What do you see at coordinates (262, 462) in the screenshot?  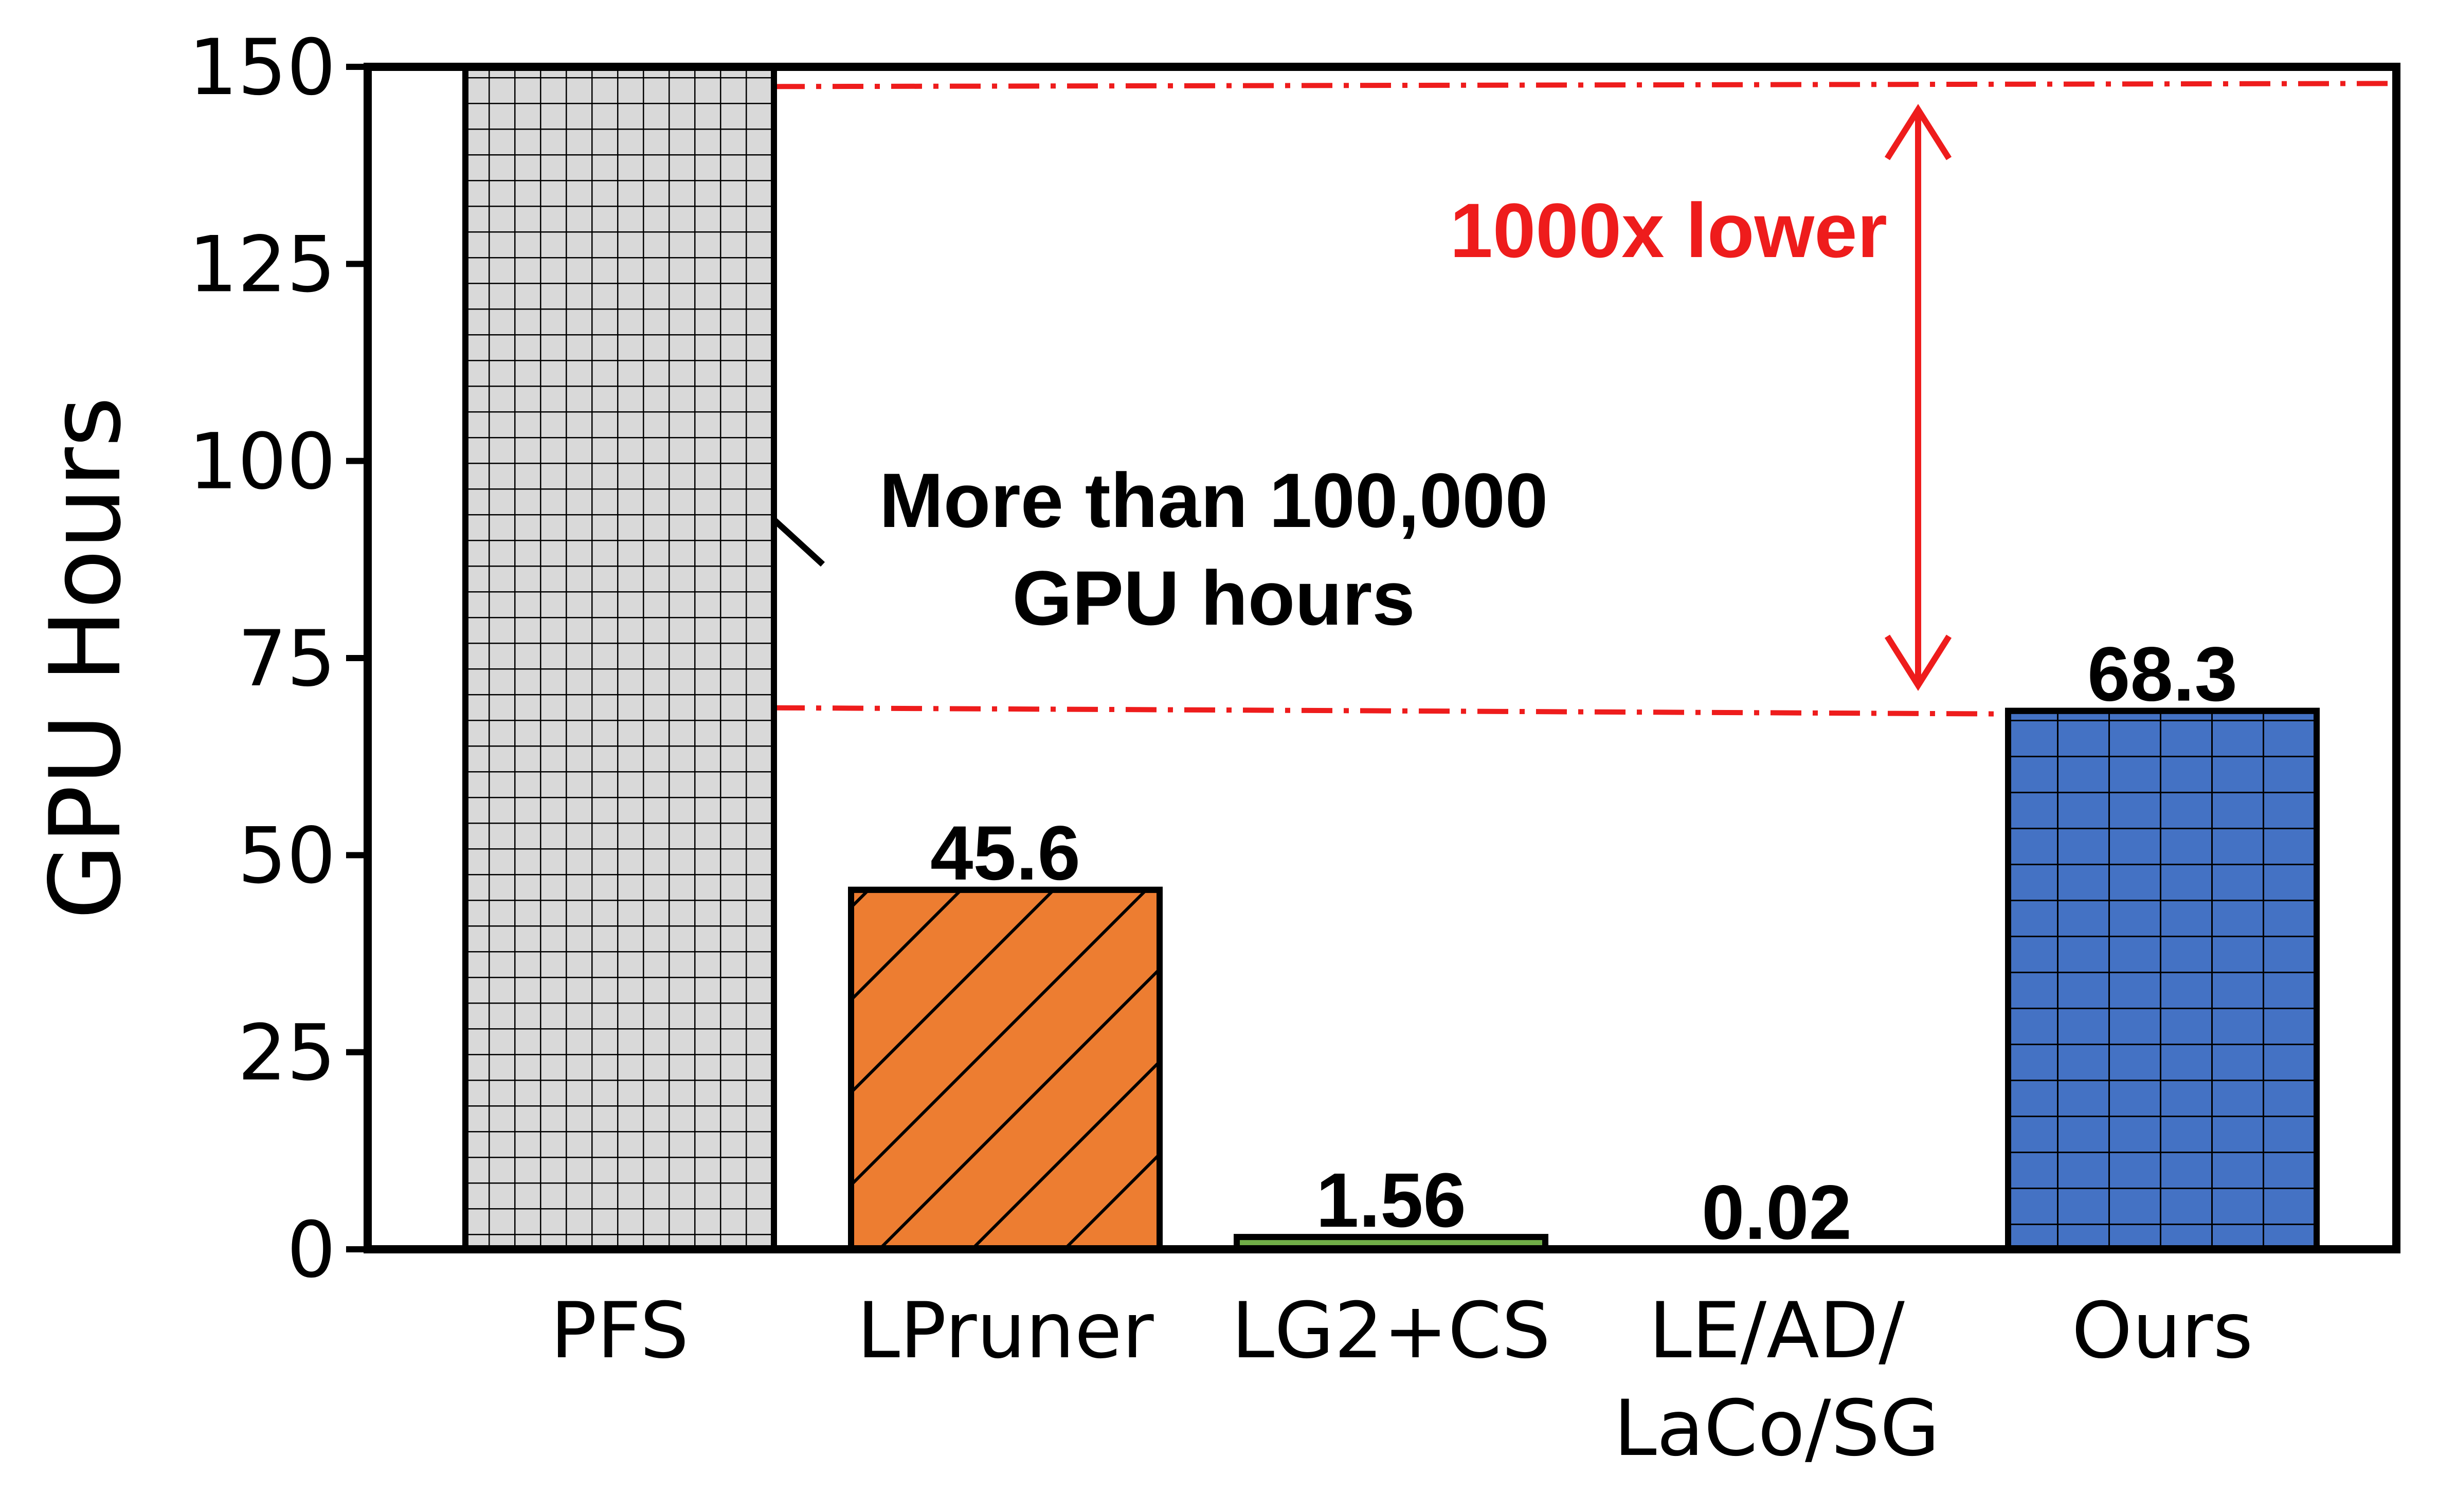 I see `y-tick-label: 100` at bounding box center [262, 462].